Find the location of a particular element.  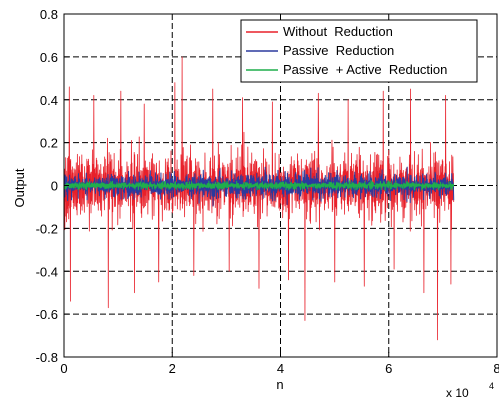

x-exponent-base: x 10 is located at coordinates (457, 393).